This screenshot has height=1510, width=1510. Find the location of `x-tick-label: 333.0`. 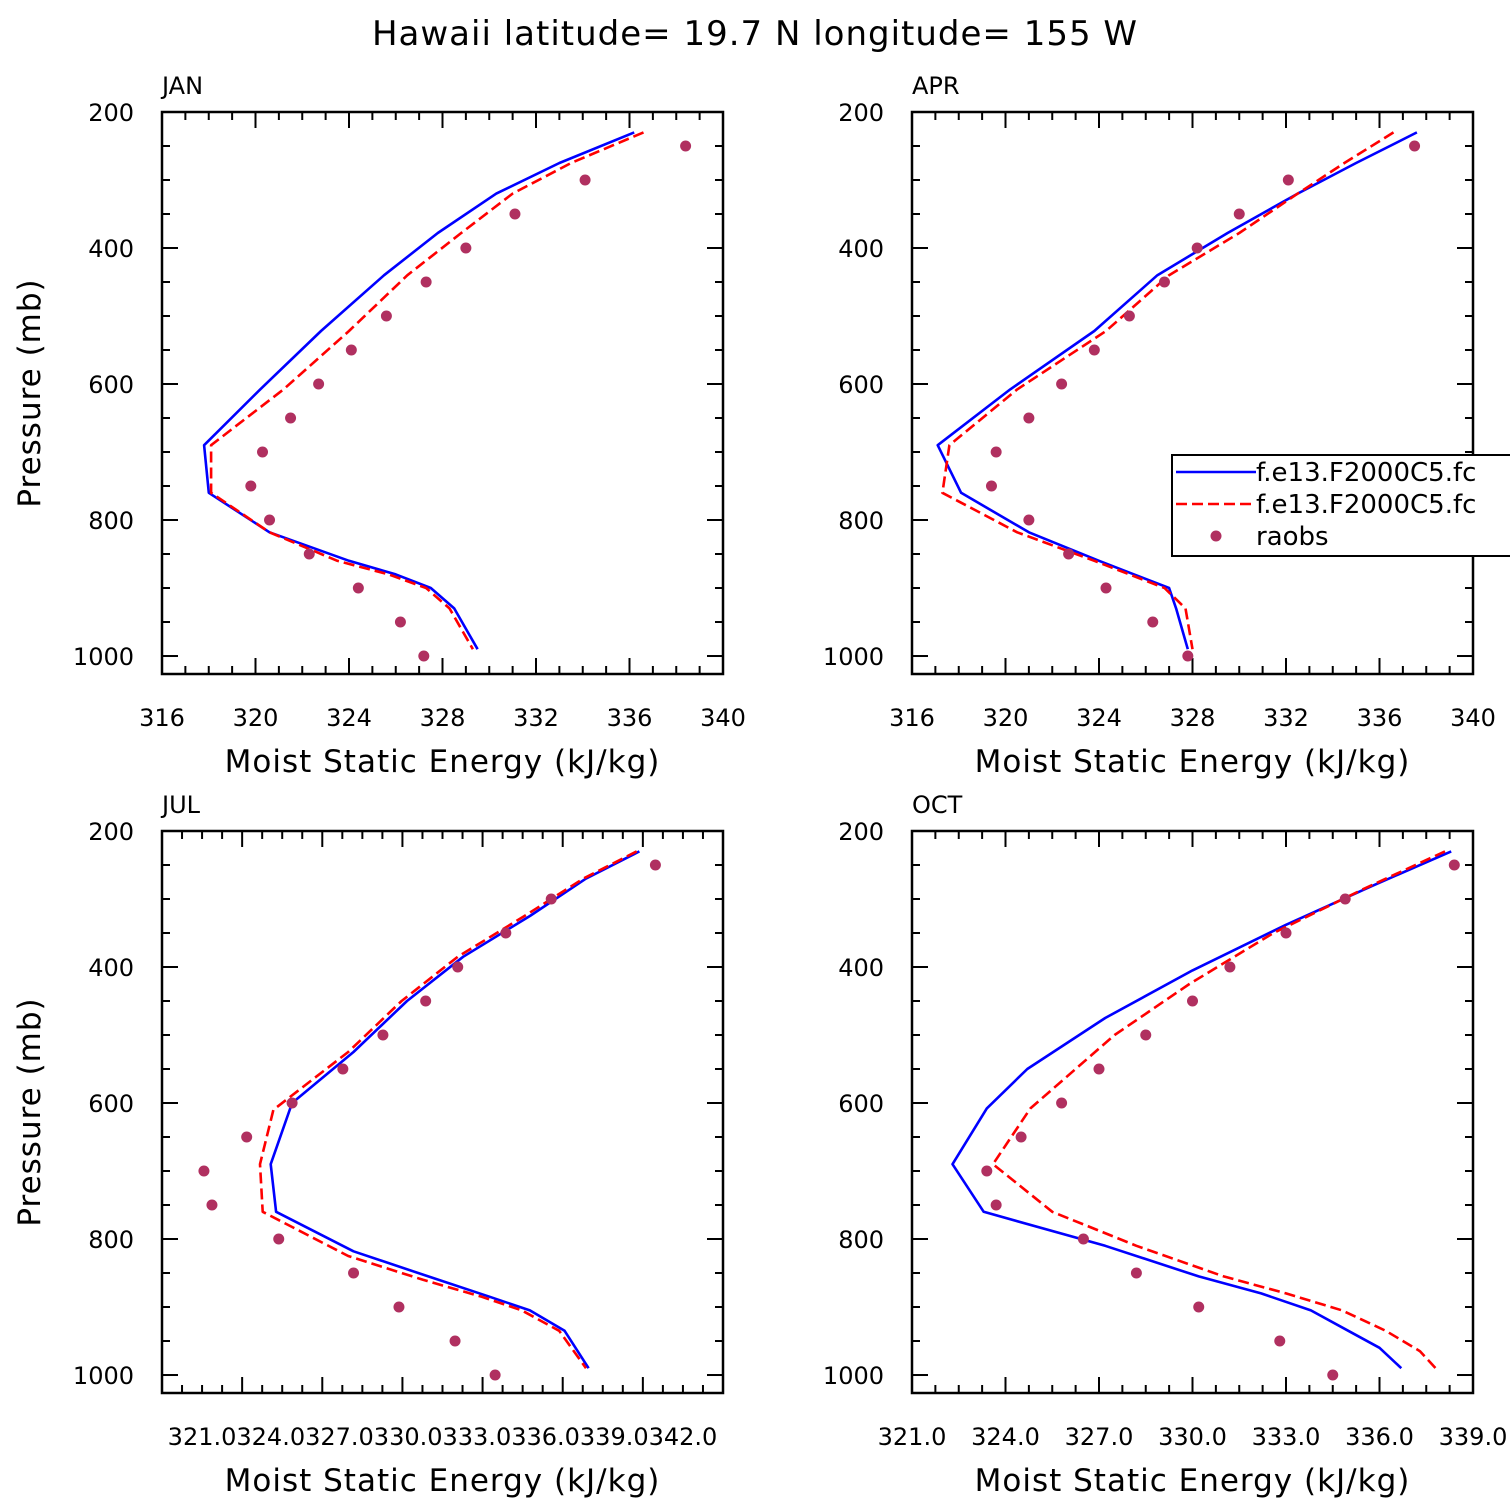

x-tick-label: 333.0 is located at coordinates (1286, 1437).